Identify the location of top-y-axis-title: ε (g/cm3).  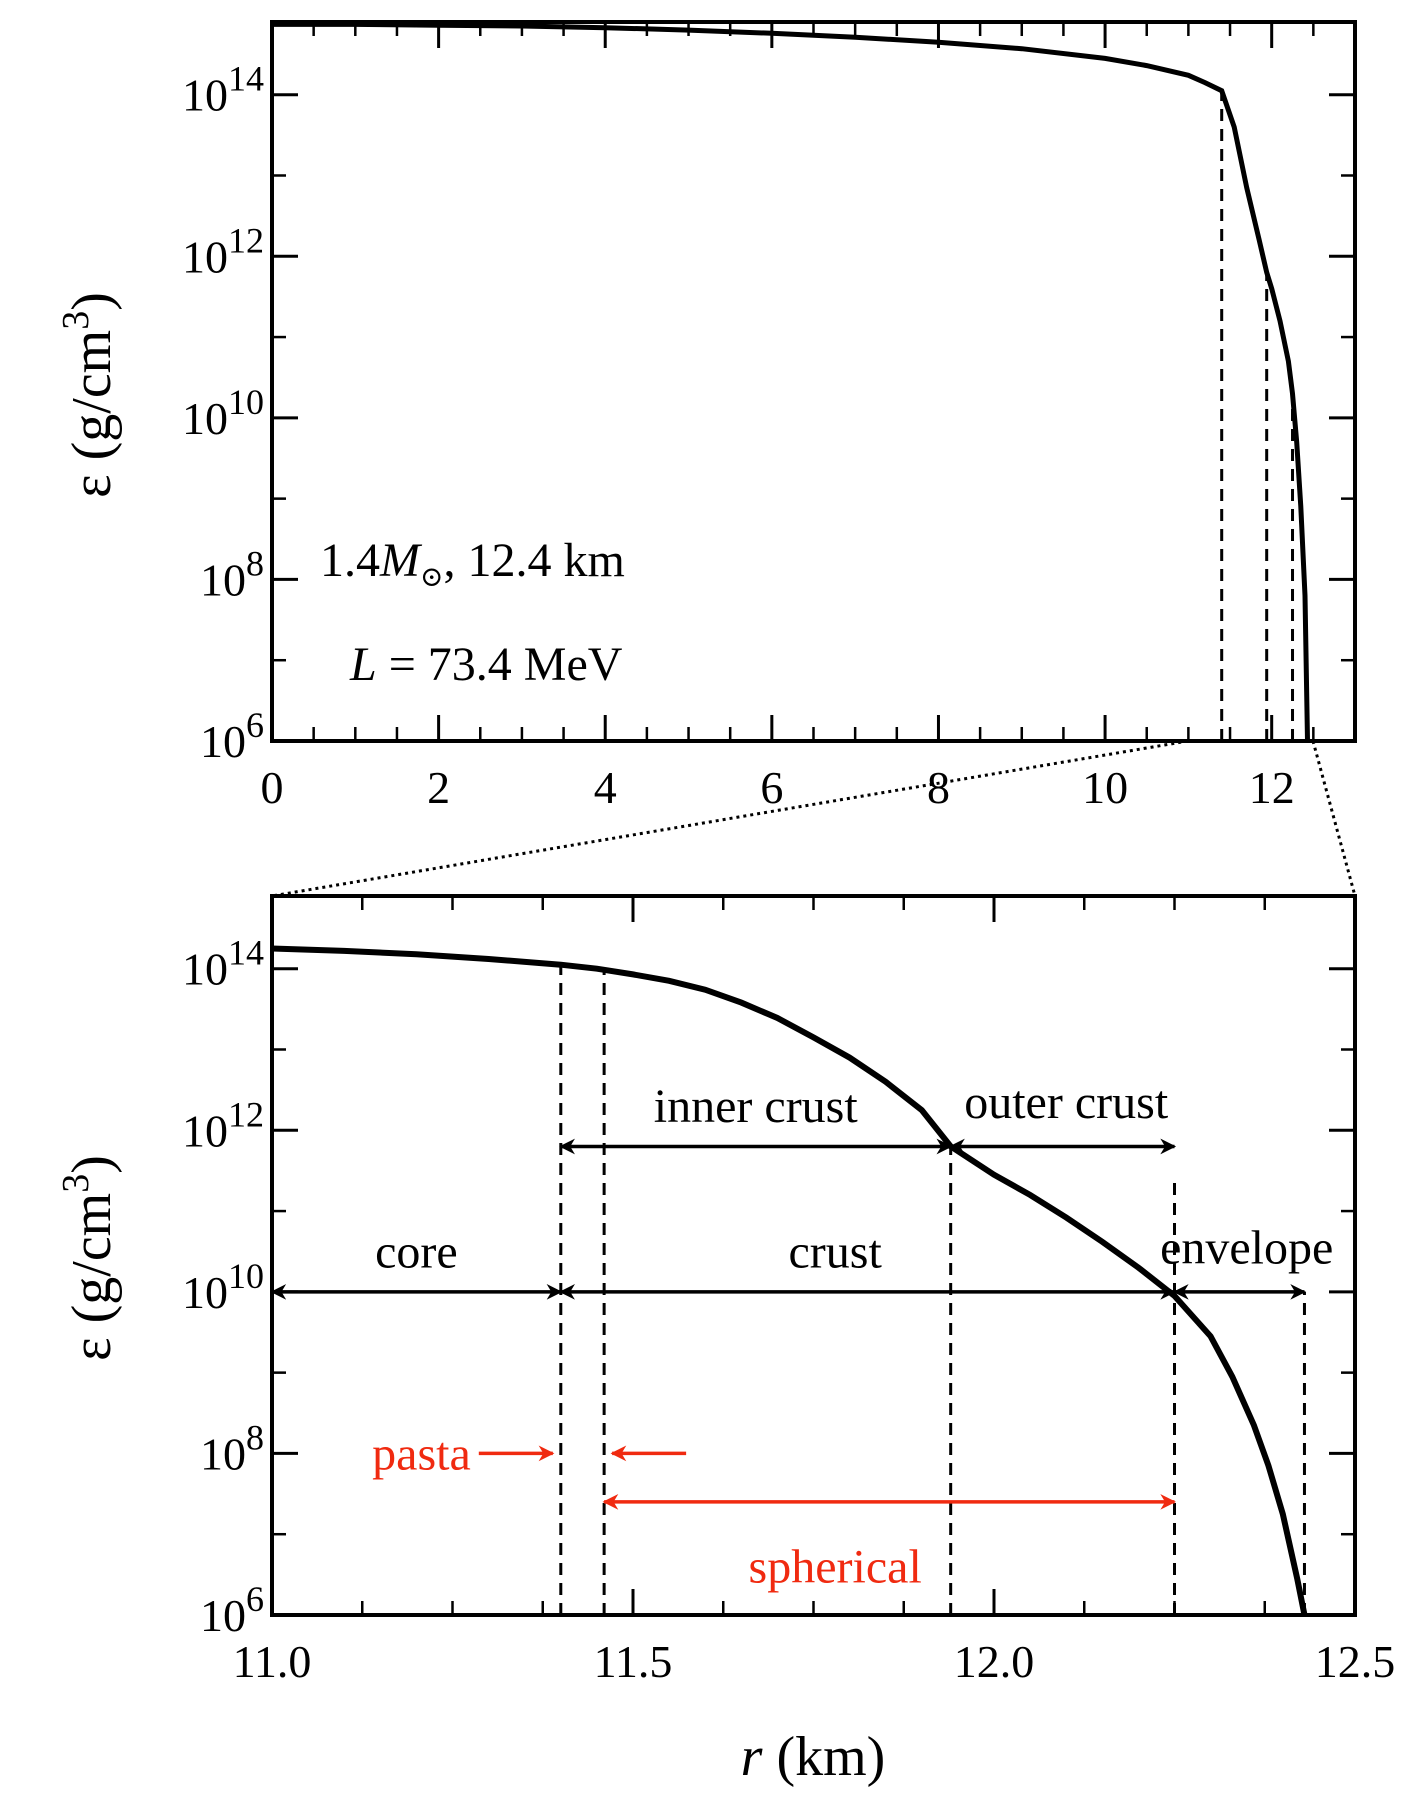
(89, 395).